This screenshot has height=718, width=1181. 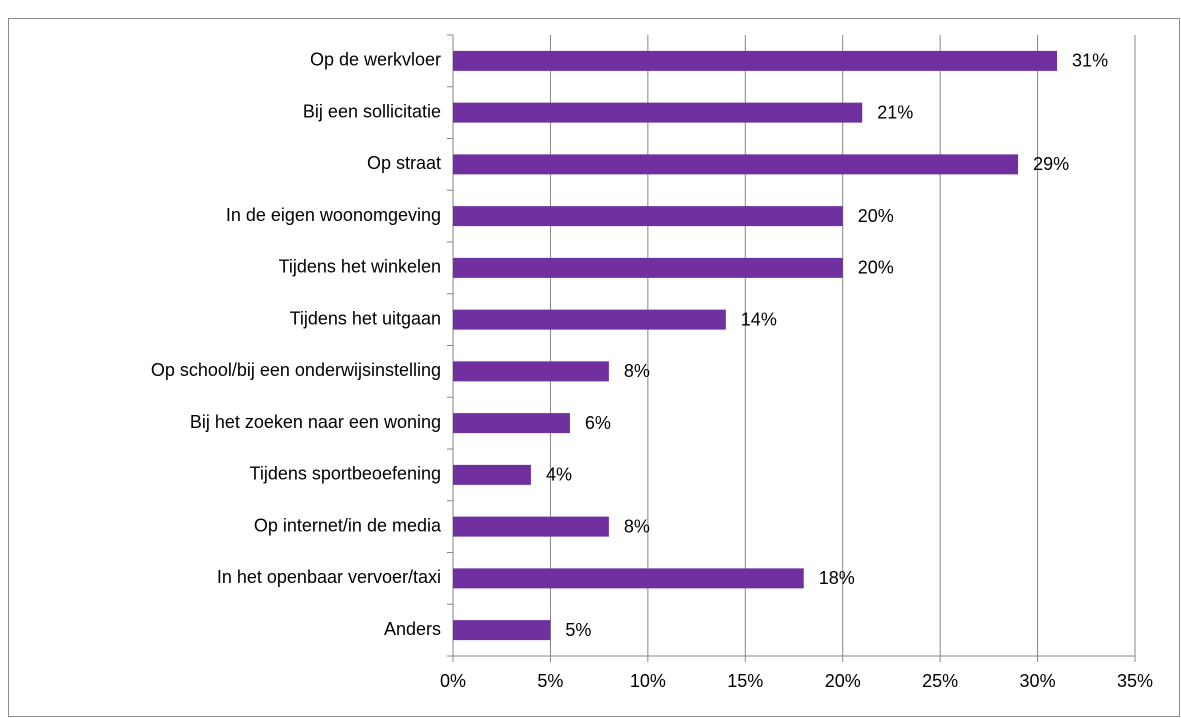 I want to click on data-label: 31%, so click(x=1090, y=61).